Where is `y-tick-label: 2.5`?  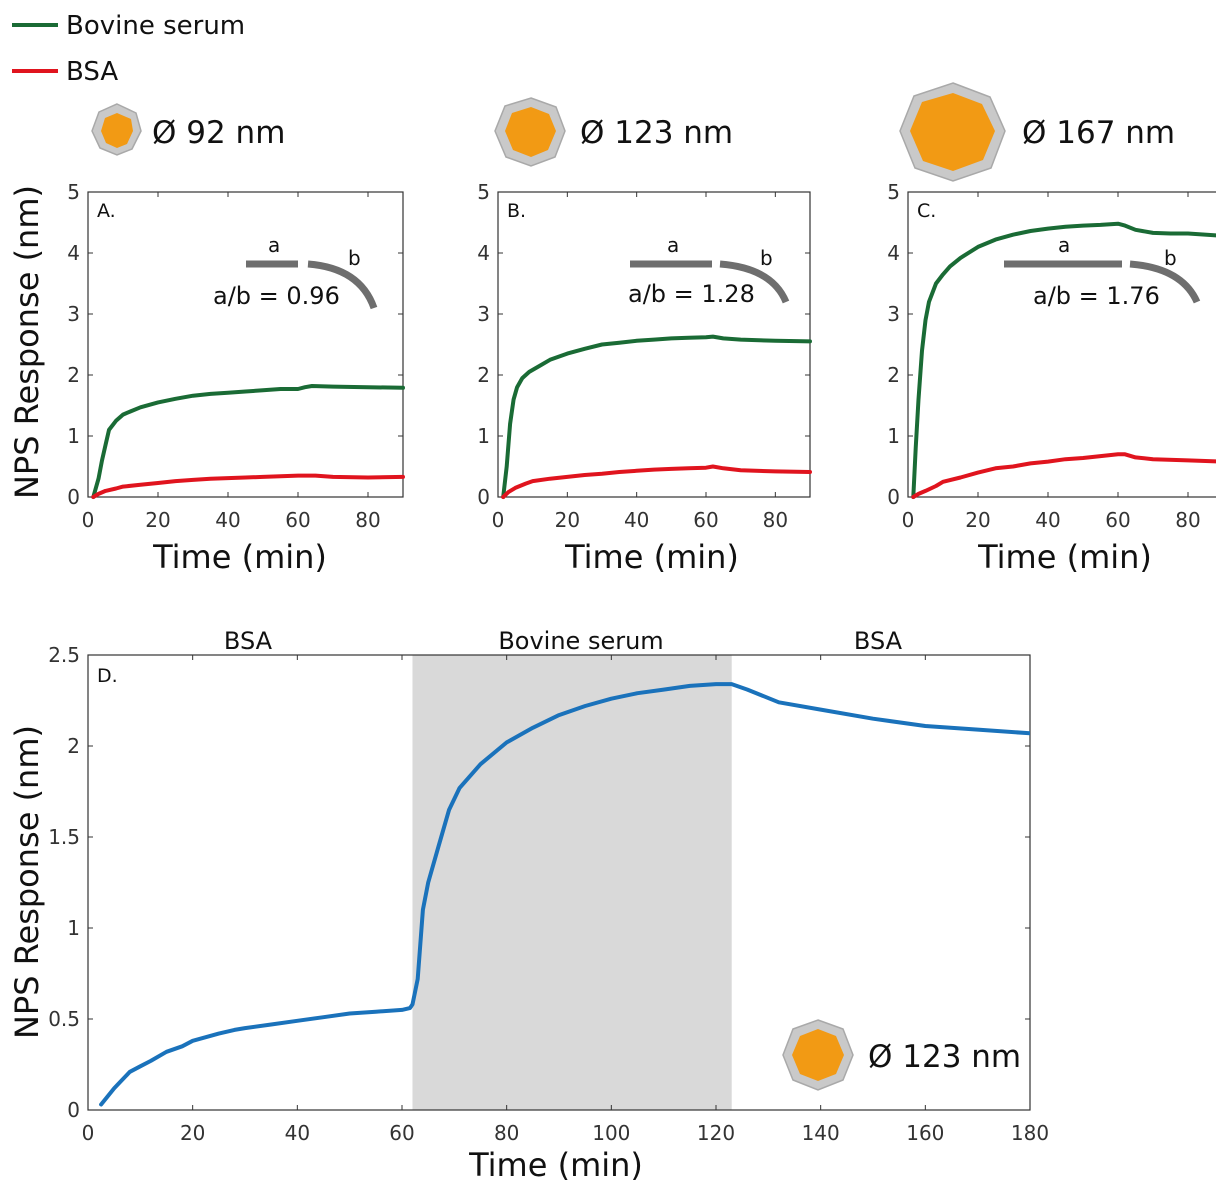
y-tick-label: 2.5 is located at coordinates (64, 655).